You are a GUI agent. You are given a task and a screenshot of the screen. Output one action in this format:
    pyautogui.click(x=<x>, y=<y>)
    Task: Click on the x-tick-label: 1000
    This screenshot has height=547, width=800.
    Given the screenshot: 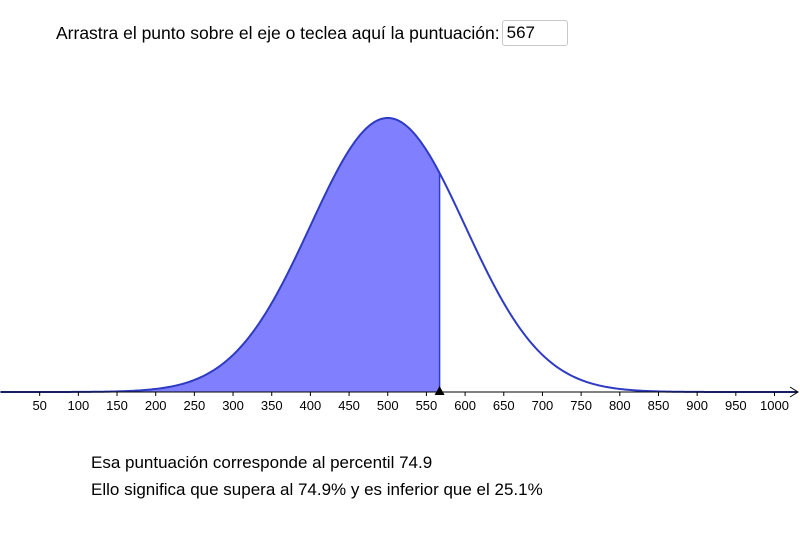 What is the action you would take?
    pyautogui.click(x=774, y=405)
    